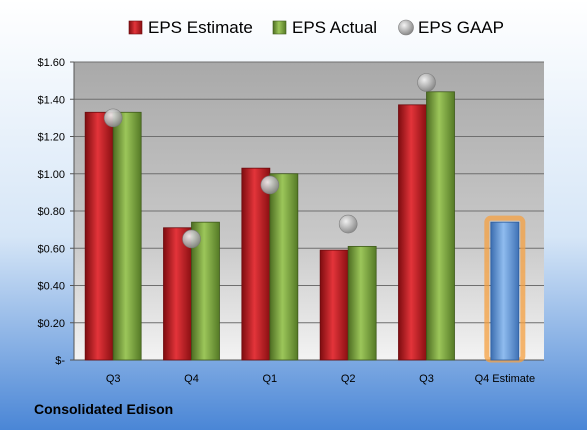 Image resolution: width=587 pixels, height=430 pixels. Describe the element at coordinates (505, 379) in the screenshot. I see `x-tick-label: Q4 Estimate` at that location.